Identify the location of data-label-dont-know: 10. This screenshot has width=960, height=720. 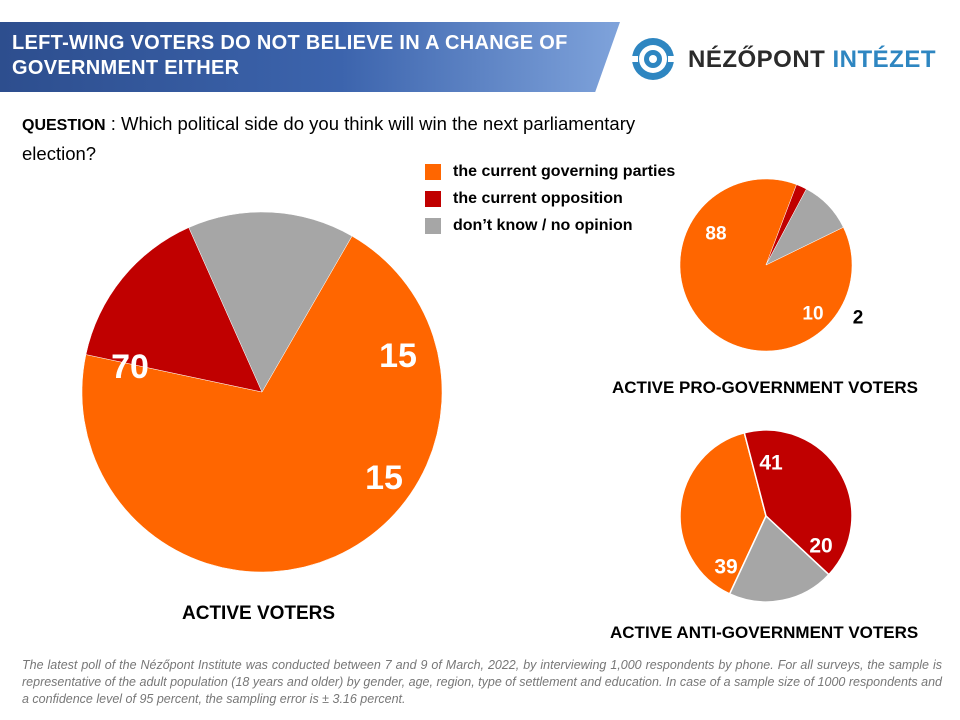
(812, 314).